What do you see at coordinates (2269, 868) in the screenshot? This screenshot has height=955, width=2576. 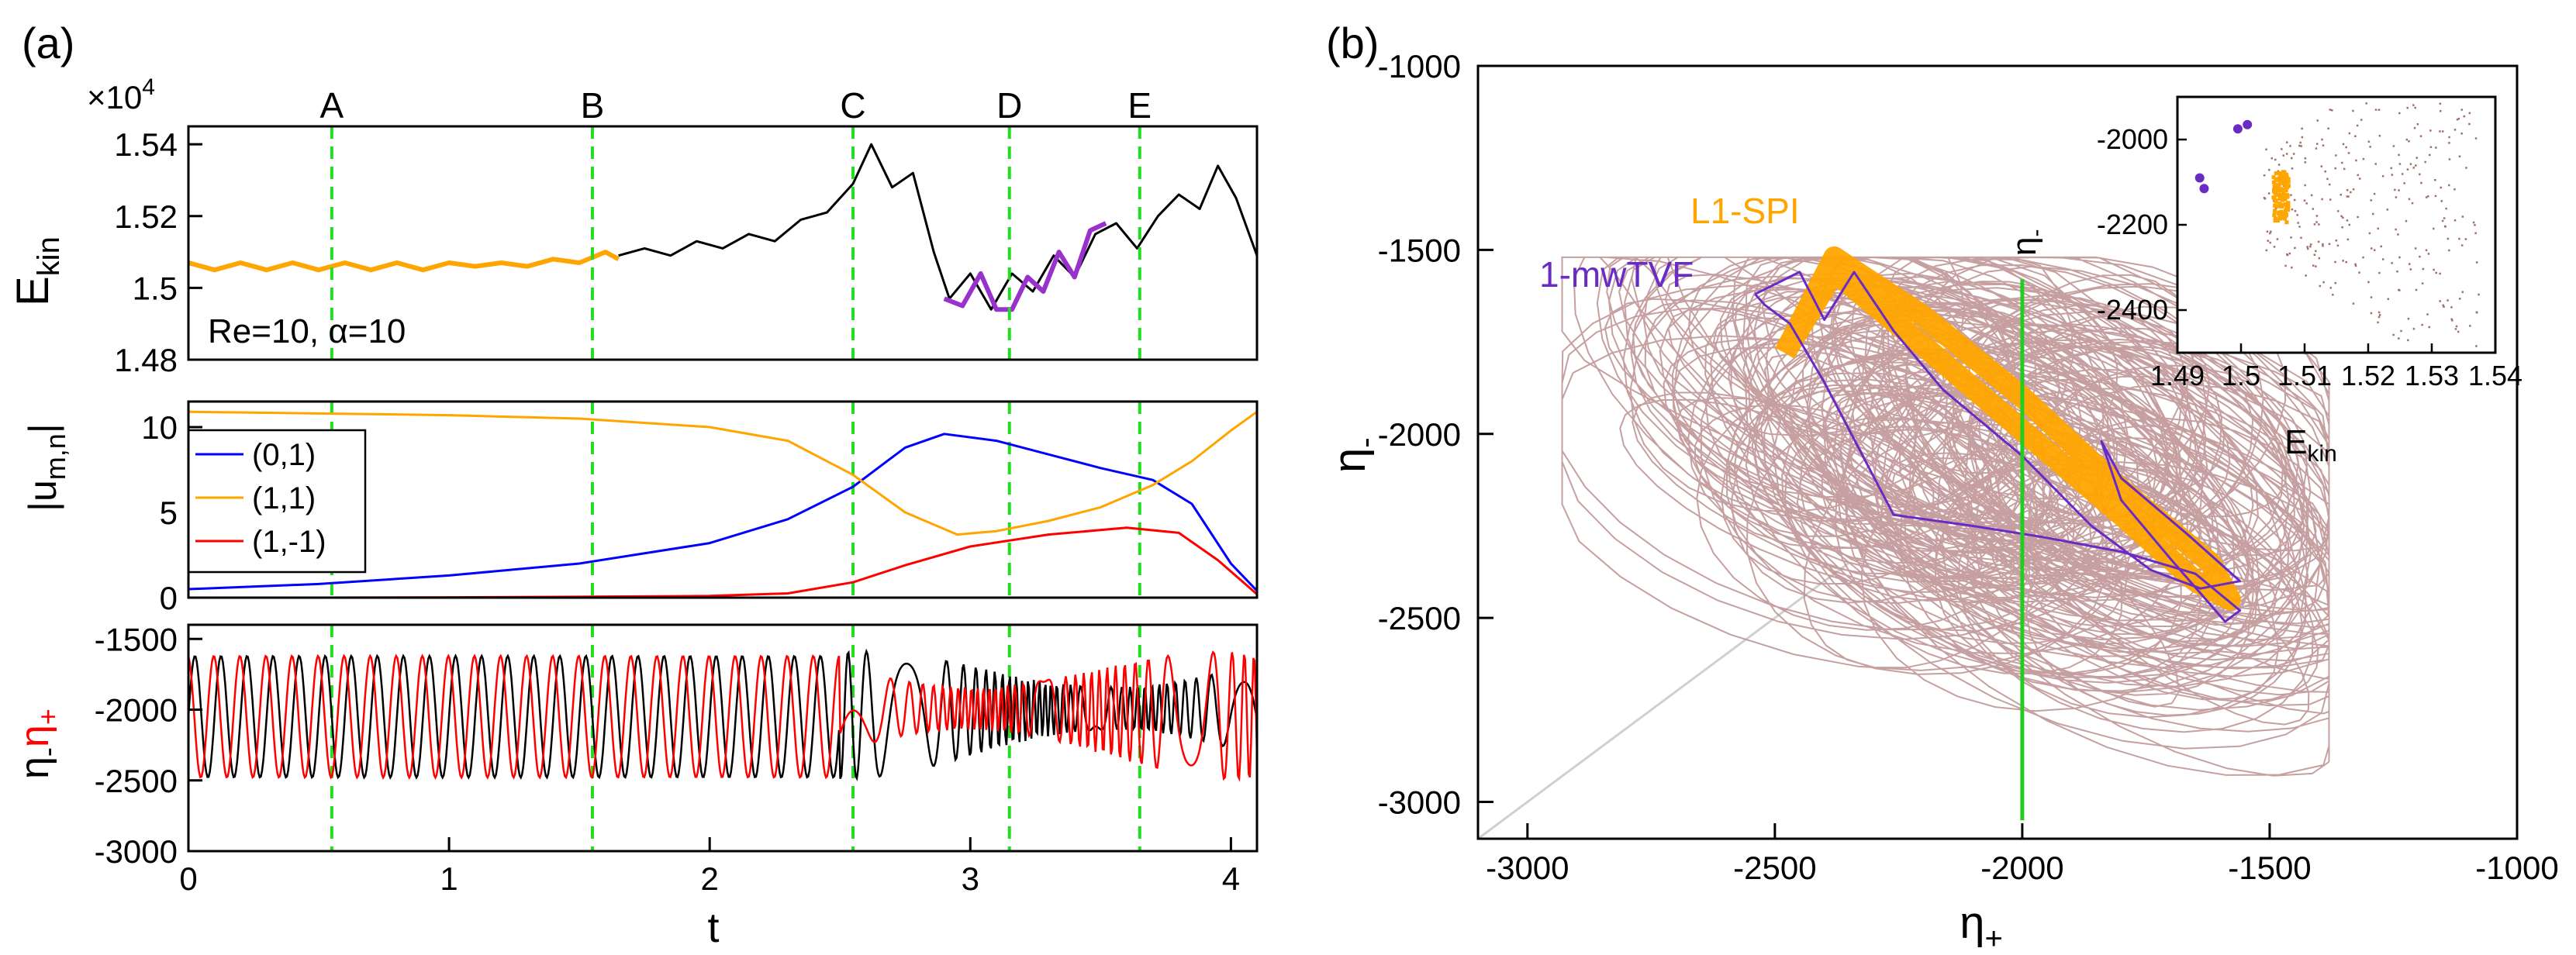 I see `phase-xtick-label: -1500` at bounding box center [2269, 868].